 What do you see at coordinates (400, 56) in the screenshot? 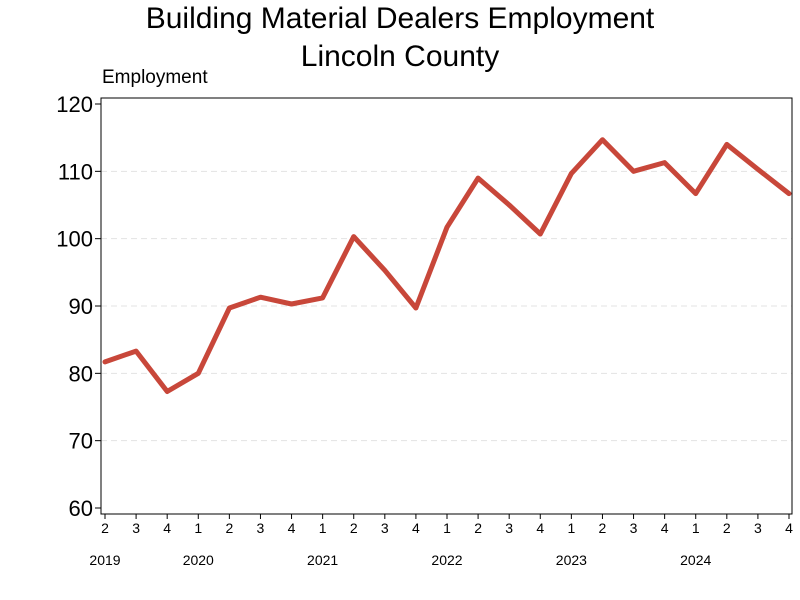
I see `chart-subtitle: Lincoln County` at bounding box center [400, 56].